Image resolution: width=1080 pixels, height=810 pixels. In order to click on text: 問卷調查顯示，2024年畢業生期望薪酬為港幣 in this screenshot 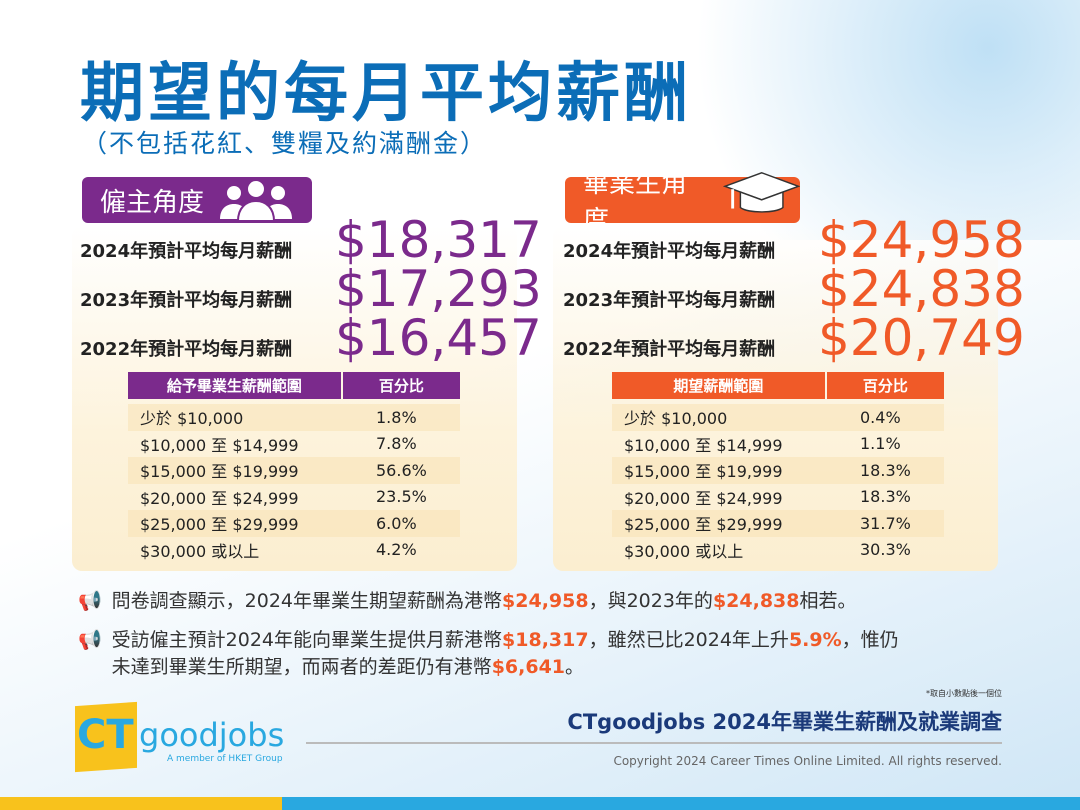, I will do `click(307, 601)`.